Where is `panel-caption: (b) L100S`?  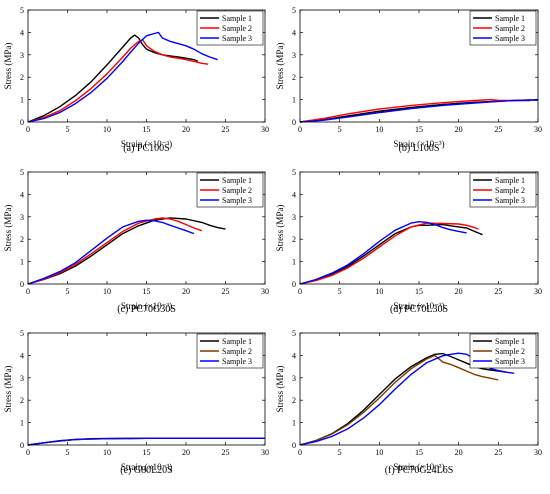
panel-caption: (b) L100S is located at coordinates (419, 148).